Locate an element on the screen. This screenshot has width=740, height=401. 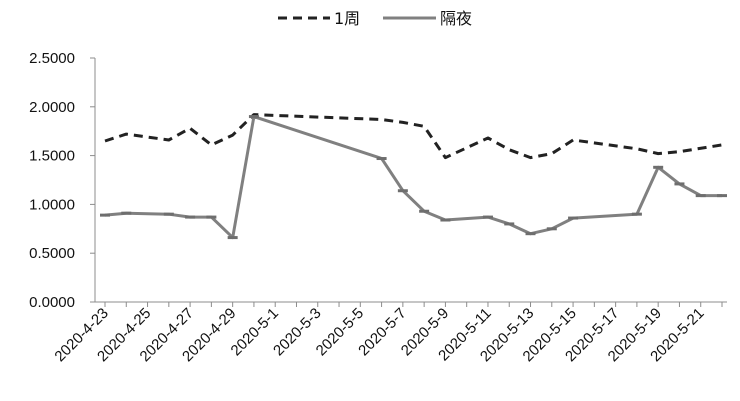
y-tick-label: 2.0000 is located at coordinates (52, 107).